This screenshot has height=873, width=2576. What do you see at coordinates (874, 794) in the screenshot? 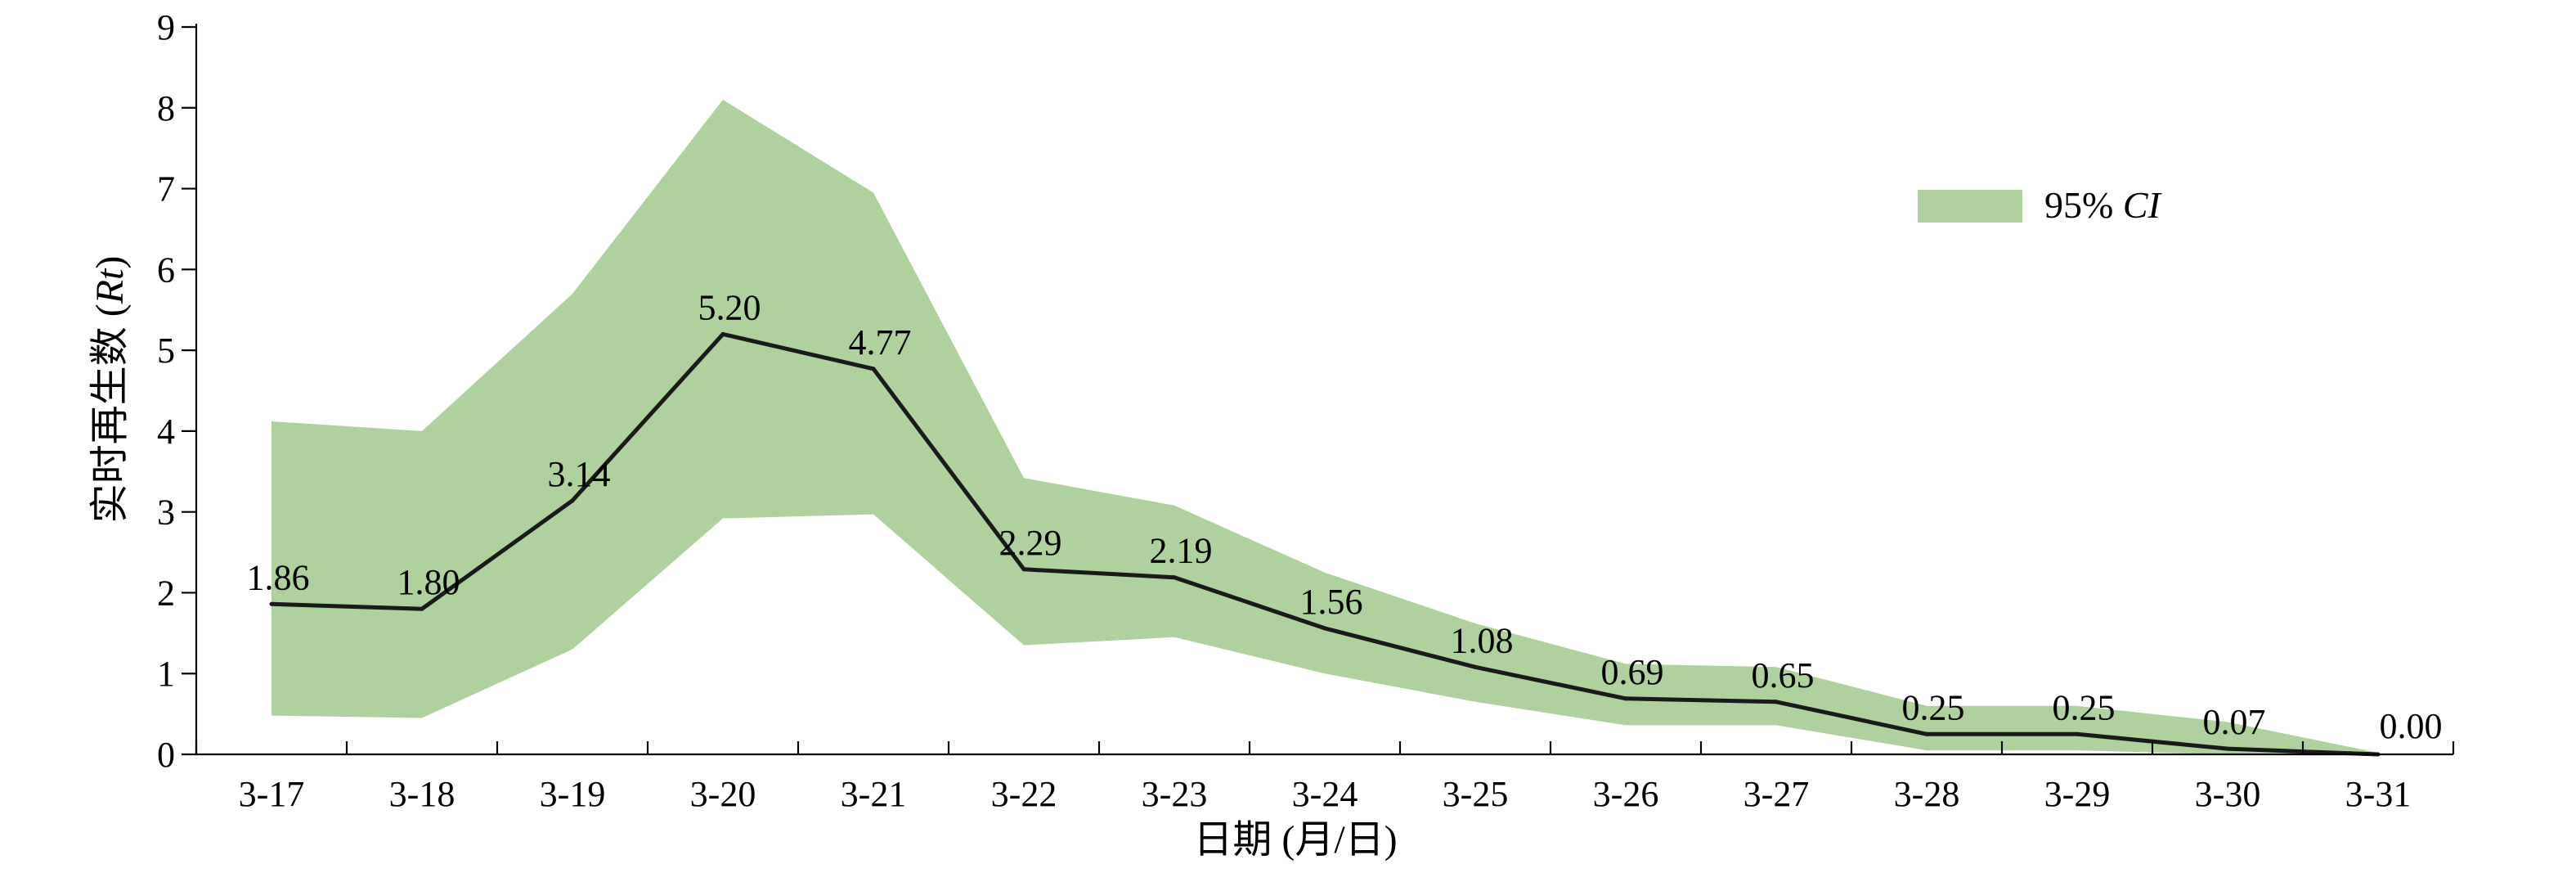
I see `x-tick-label: 3-21` at bounding box center [874, 794].